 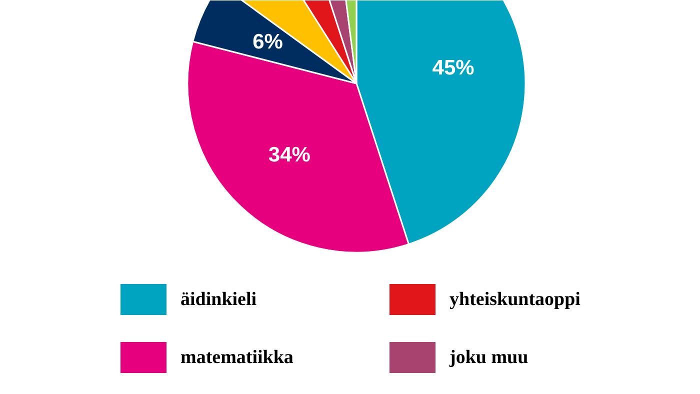 I want to click on legend-label: yhteiskuntaoppi, so click(x=515, y=299).